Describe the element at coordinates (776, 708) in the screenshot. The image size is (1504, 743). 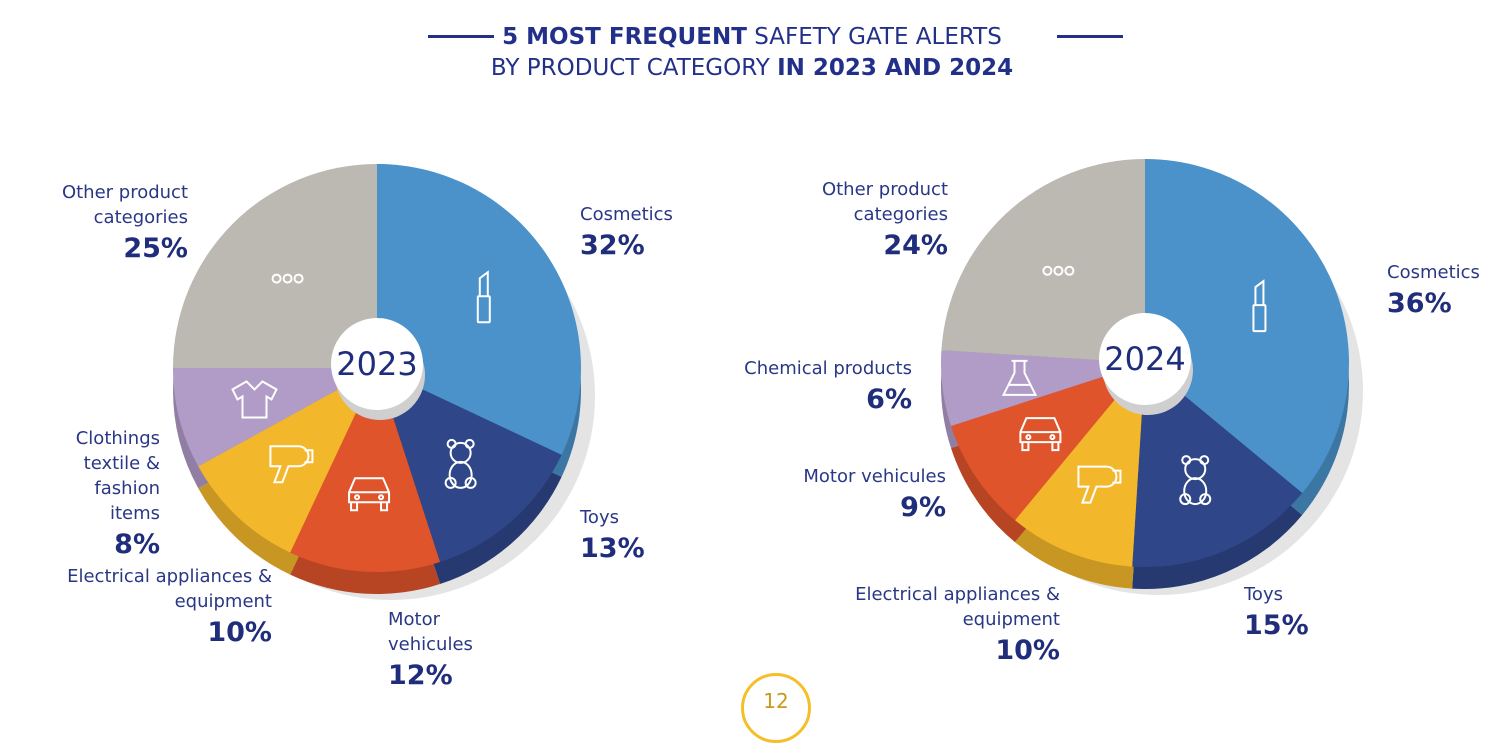
I see `page-number: 12` at that location.